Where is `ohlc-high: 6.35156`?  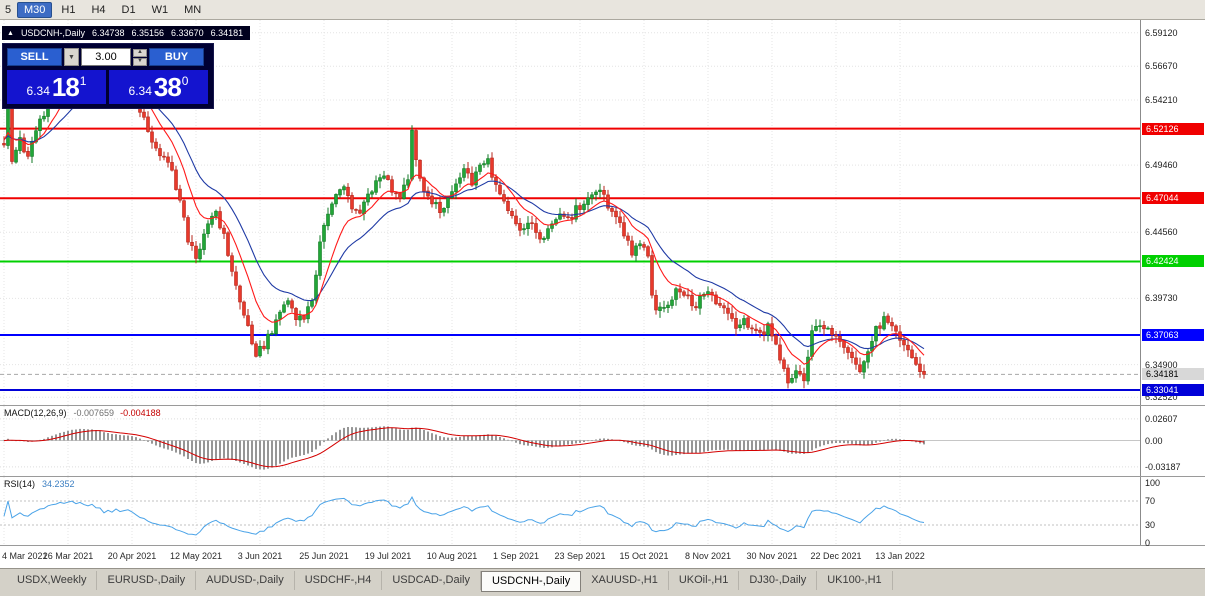
ohlc-high: 6.35156 is located at coordinates (148, 33).